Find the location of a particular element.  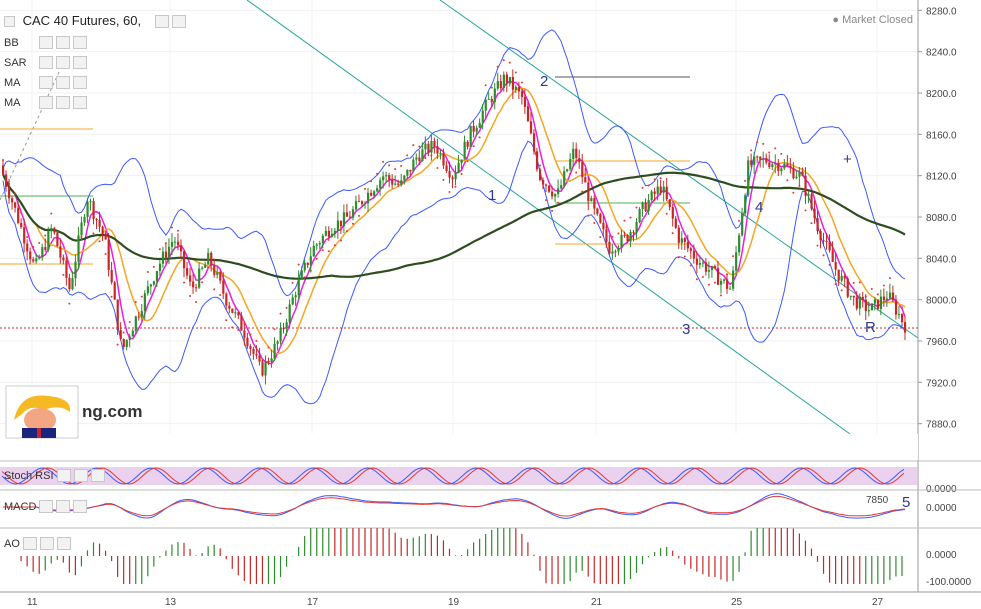

indicator-row-bb: BB is located at coordinates (45, 42).